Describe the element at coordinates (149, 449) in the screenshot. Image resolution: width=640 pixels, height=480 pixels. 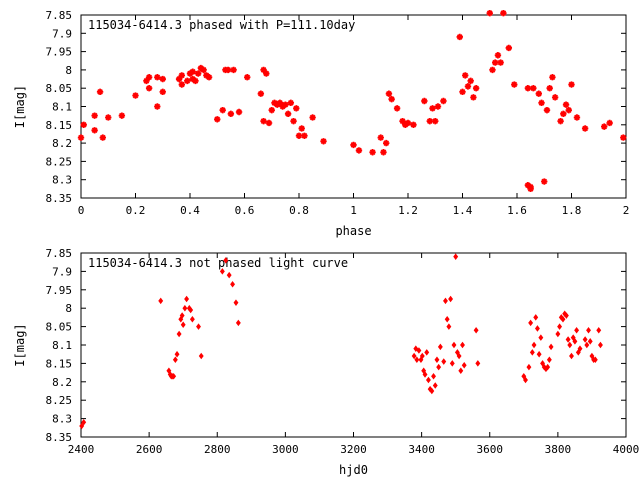
I see `x-tick-label: 2600` at that location.